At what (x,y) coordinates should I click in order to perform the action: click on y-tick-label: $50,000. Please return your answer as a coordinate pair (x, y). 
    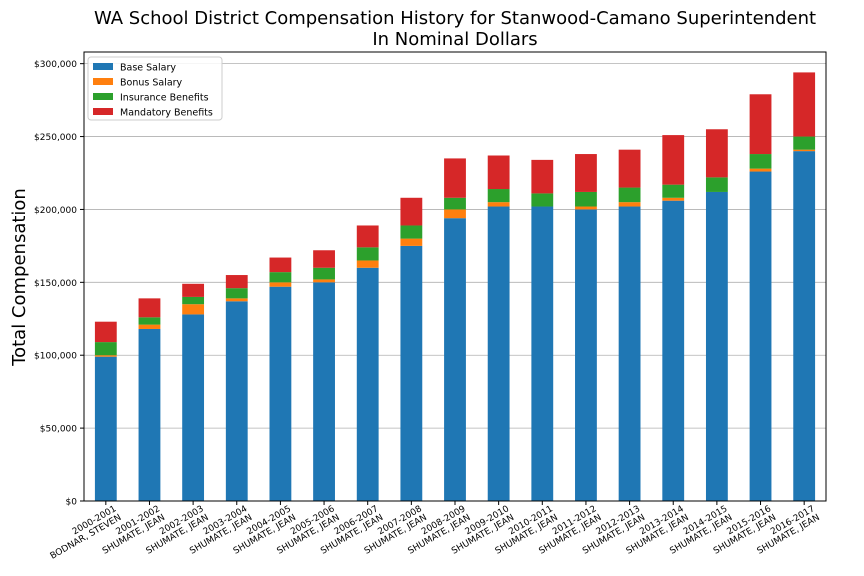
    Looking at the image, I should click on (58, 430).